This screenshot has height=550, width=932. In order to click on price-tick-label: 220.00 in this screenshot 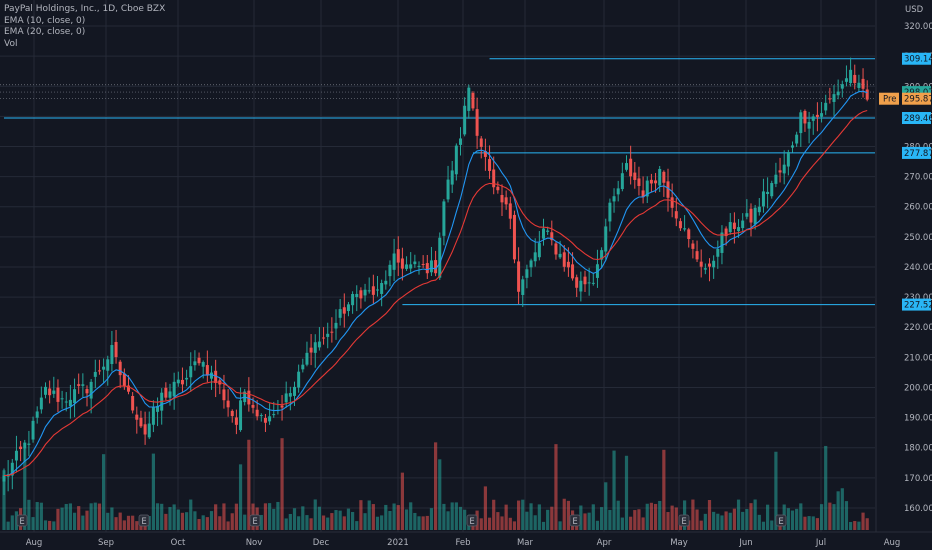, I will do `click(918, 328)`.